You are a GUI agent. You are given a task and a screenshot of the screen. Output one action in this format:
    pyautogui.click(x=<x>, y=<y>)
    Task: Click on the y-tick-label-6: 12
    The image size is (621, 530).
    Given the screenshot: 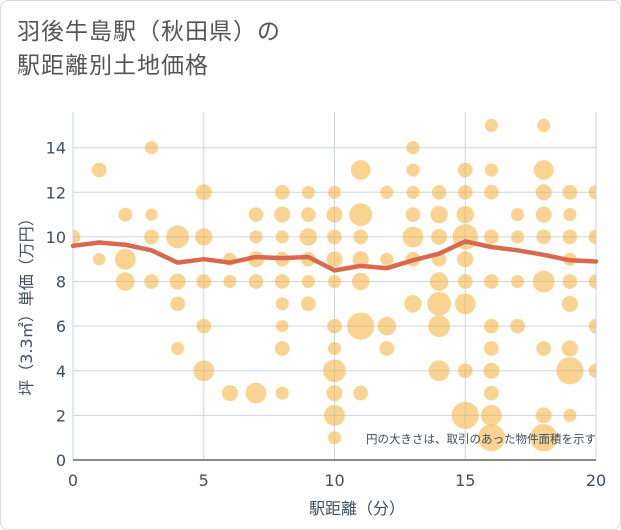 What is the action you would take?
    pyautogui.click(x=56, y=192)
    